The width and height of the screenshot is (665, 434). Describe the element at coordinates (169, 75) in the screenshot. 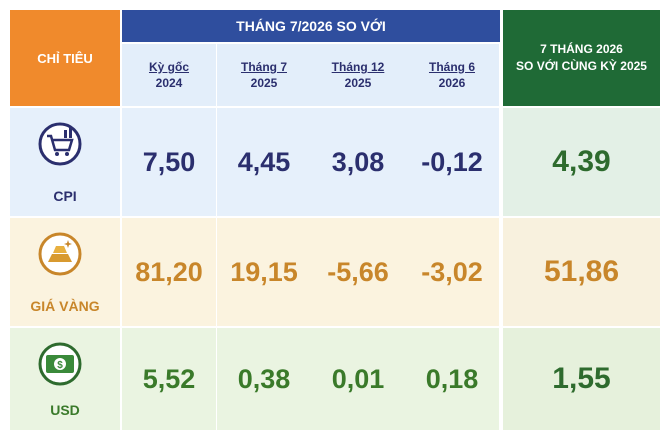

I see `column-header: Kỳ gốc 2024` at that location.